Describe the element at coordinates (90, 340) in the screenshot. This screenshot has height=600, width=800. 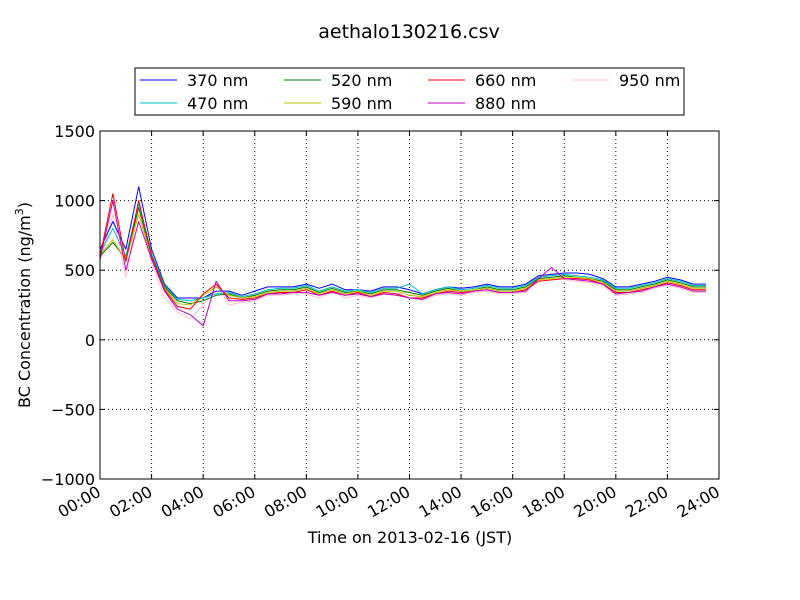
I see `y-tick-label: 0` at that location.